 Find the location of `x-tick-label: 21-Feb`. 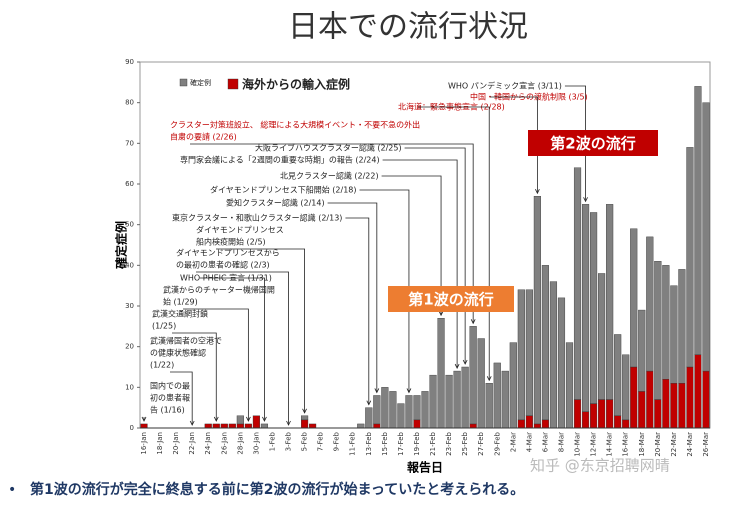

x-tick-label: 21-Feb is located at coordinates (433, 443).